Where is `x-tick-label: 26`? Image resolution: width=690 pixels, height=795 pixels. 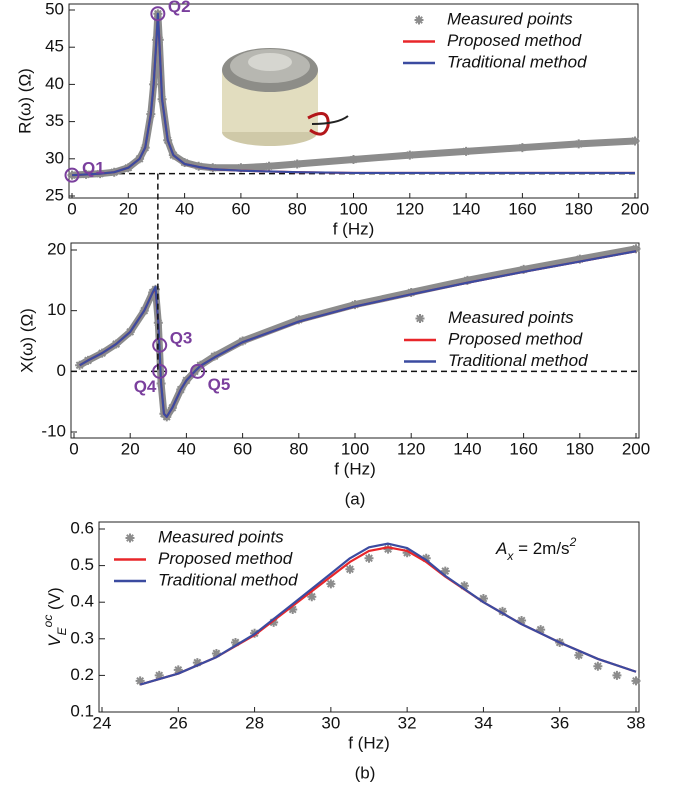 x-tick-label: 26 is located at coordinates (178, 722).